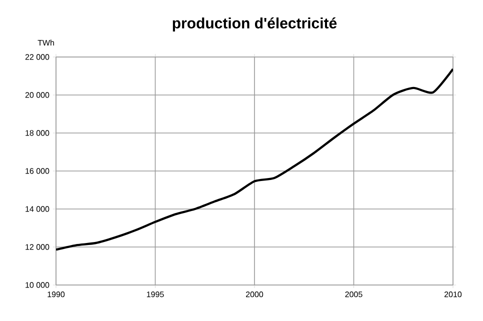 This screenshot has width=483, height=321. Describe the element at coordinates (38, 209) in the screenshot. I see `y-tick-label: 14 000` at that location.